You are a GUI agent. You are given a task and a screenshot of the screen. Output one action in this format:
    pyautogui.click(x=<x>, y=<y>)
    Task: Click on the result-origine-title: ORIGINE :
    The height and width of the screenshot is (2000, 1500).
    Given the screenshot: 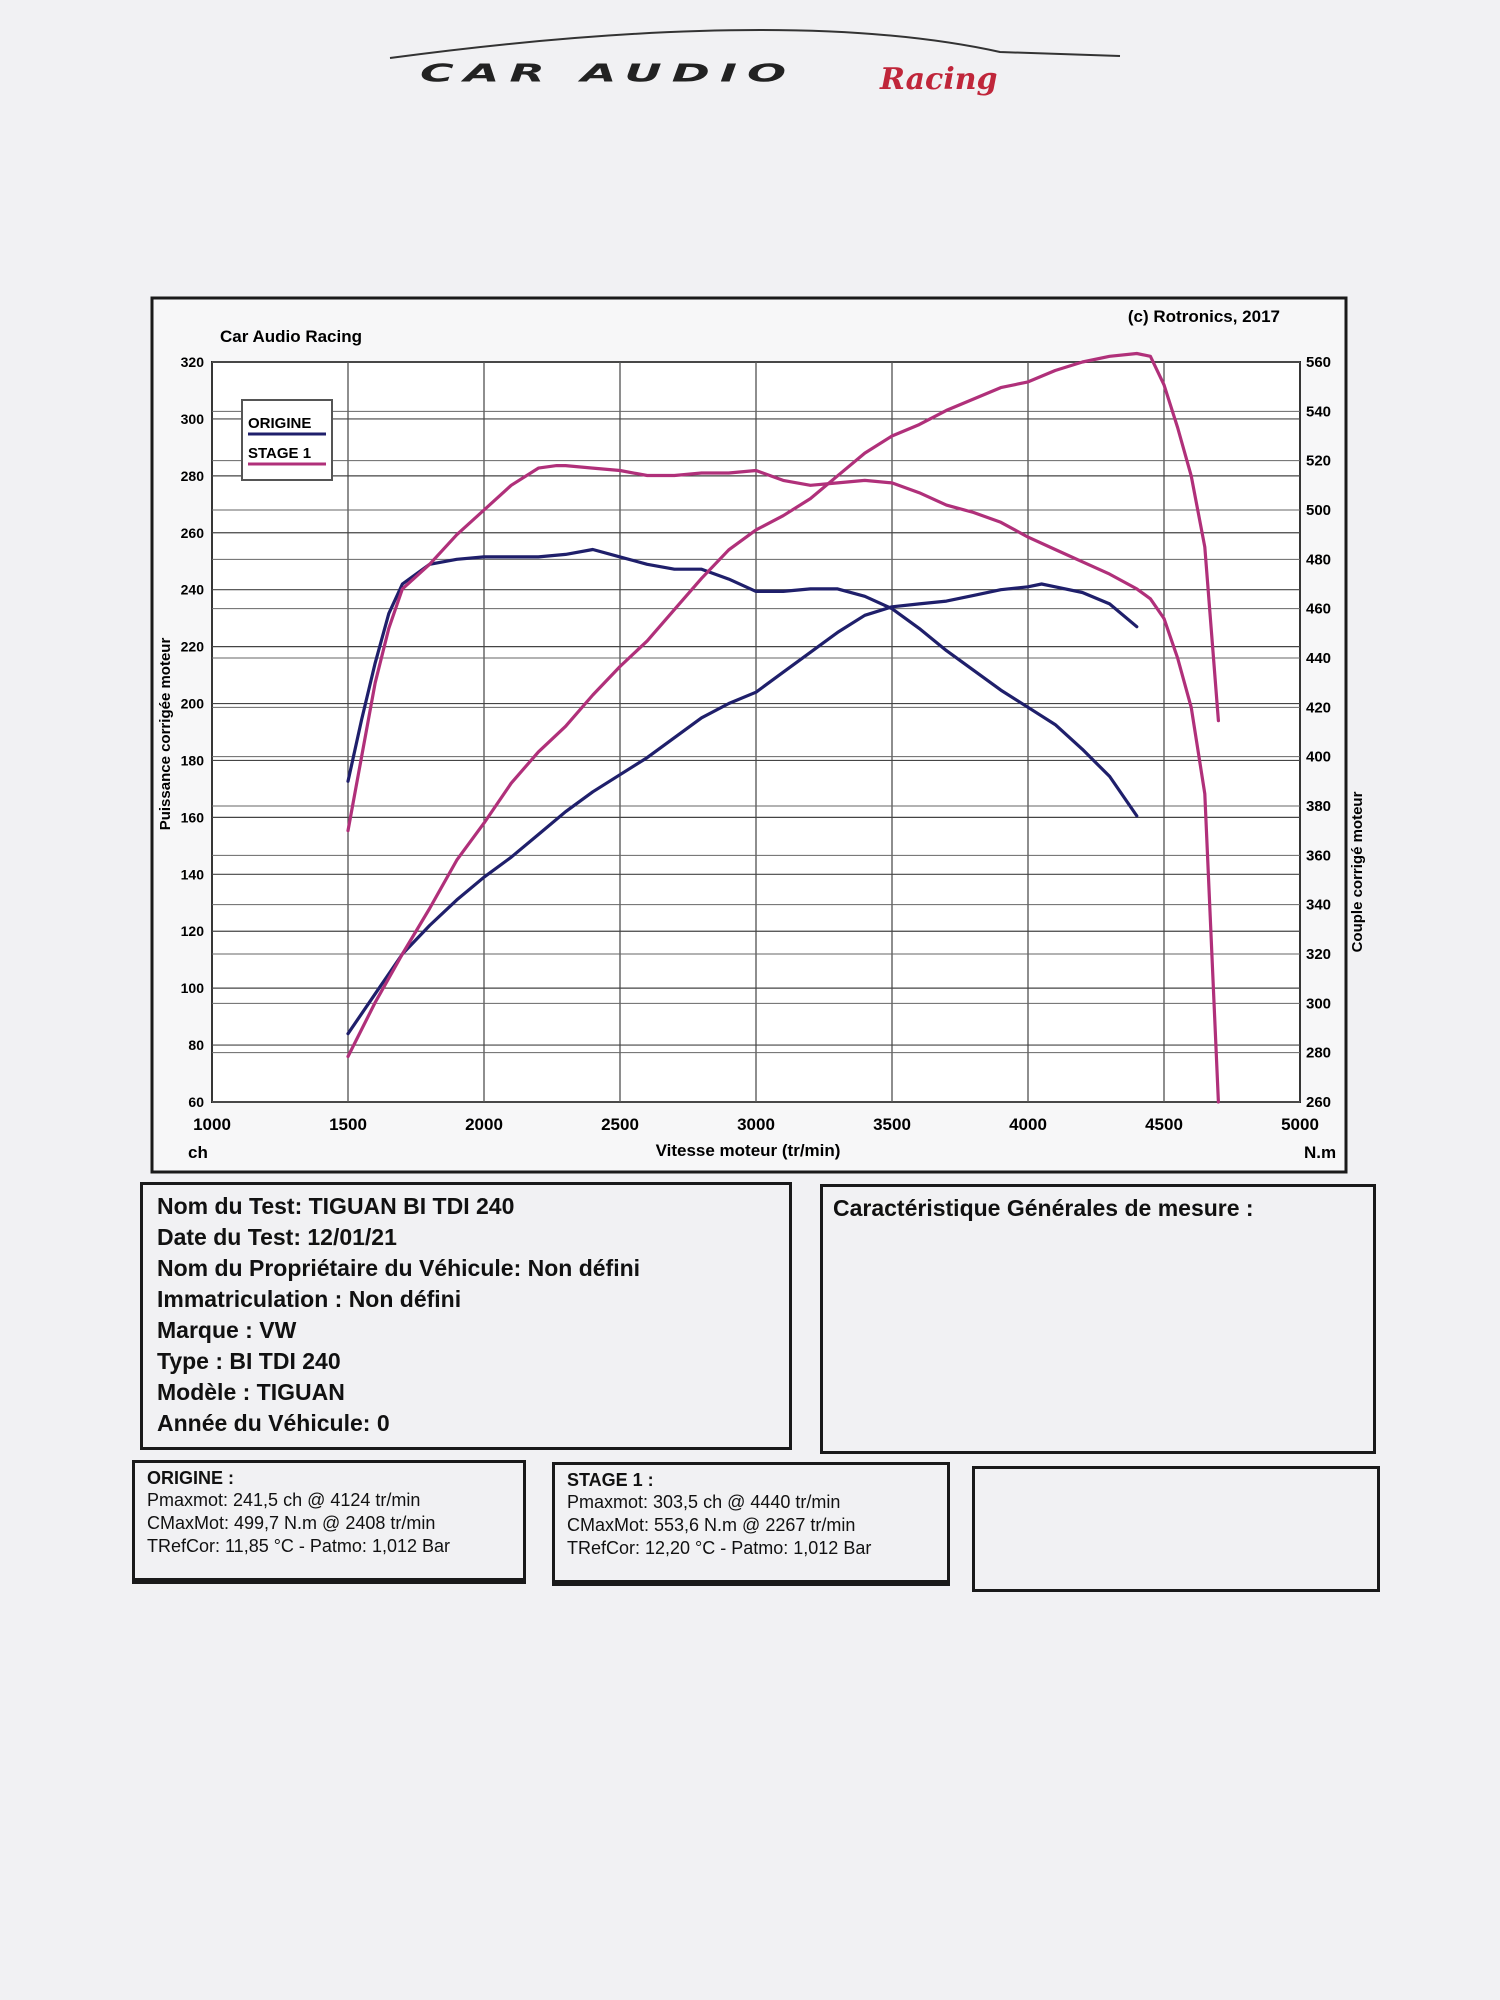 What is the action you would take?
    pyautogui.click(x=191, y=1478)
    